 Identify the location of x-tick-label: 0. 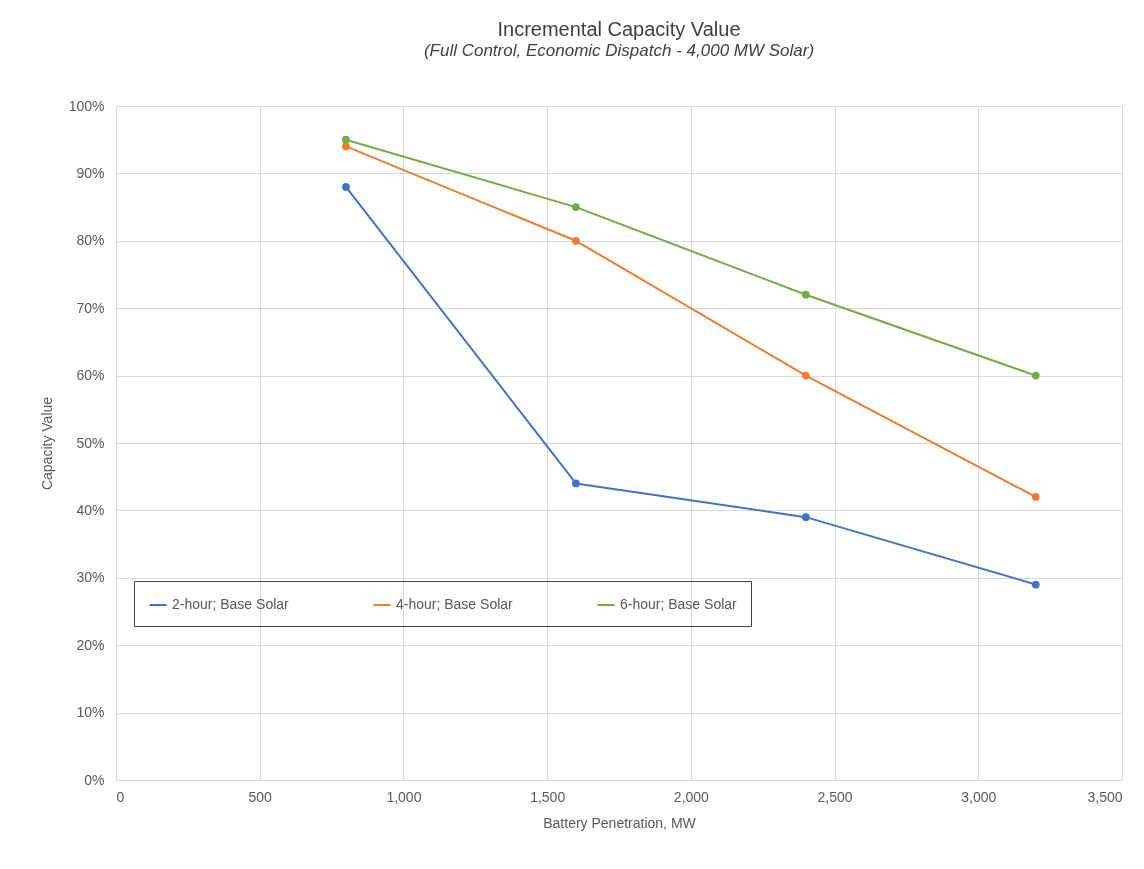
(120, 796).